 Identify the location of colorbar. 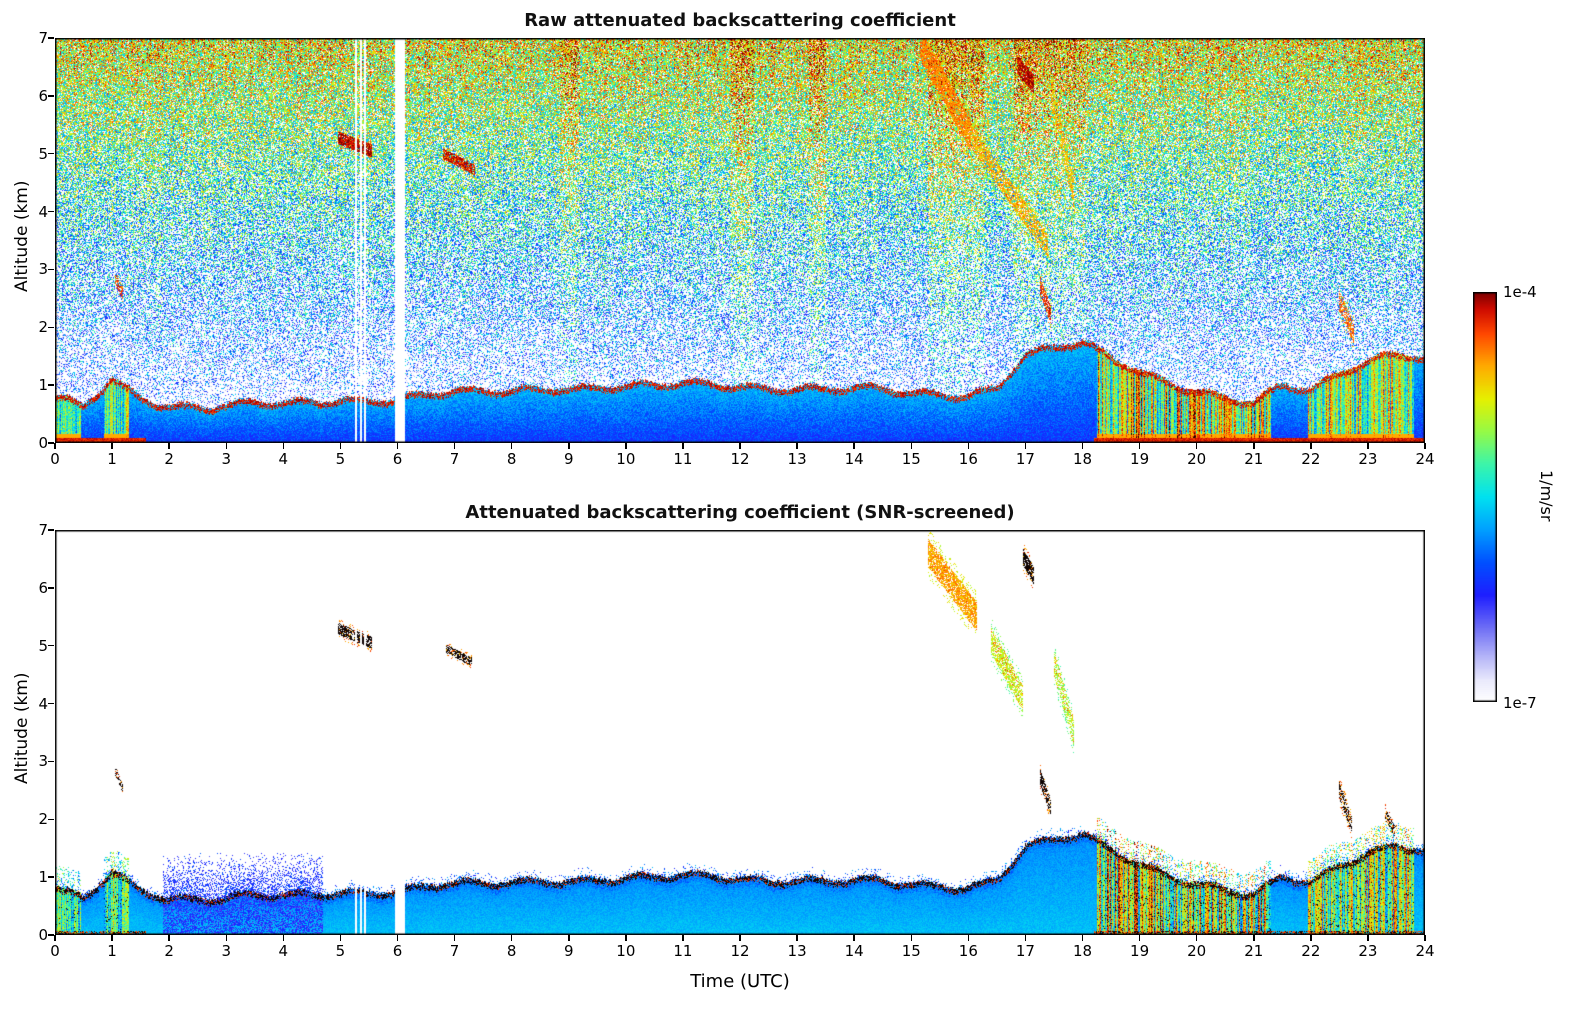
(1485, 497).